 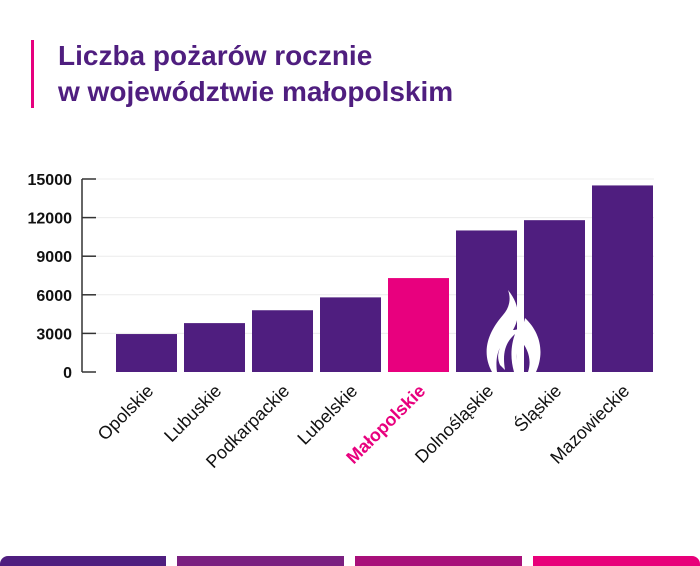 I want to click on y-tick-label: 15000, so click(x=50, y=180).